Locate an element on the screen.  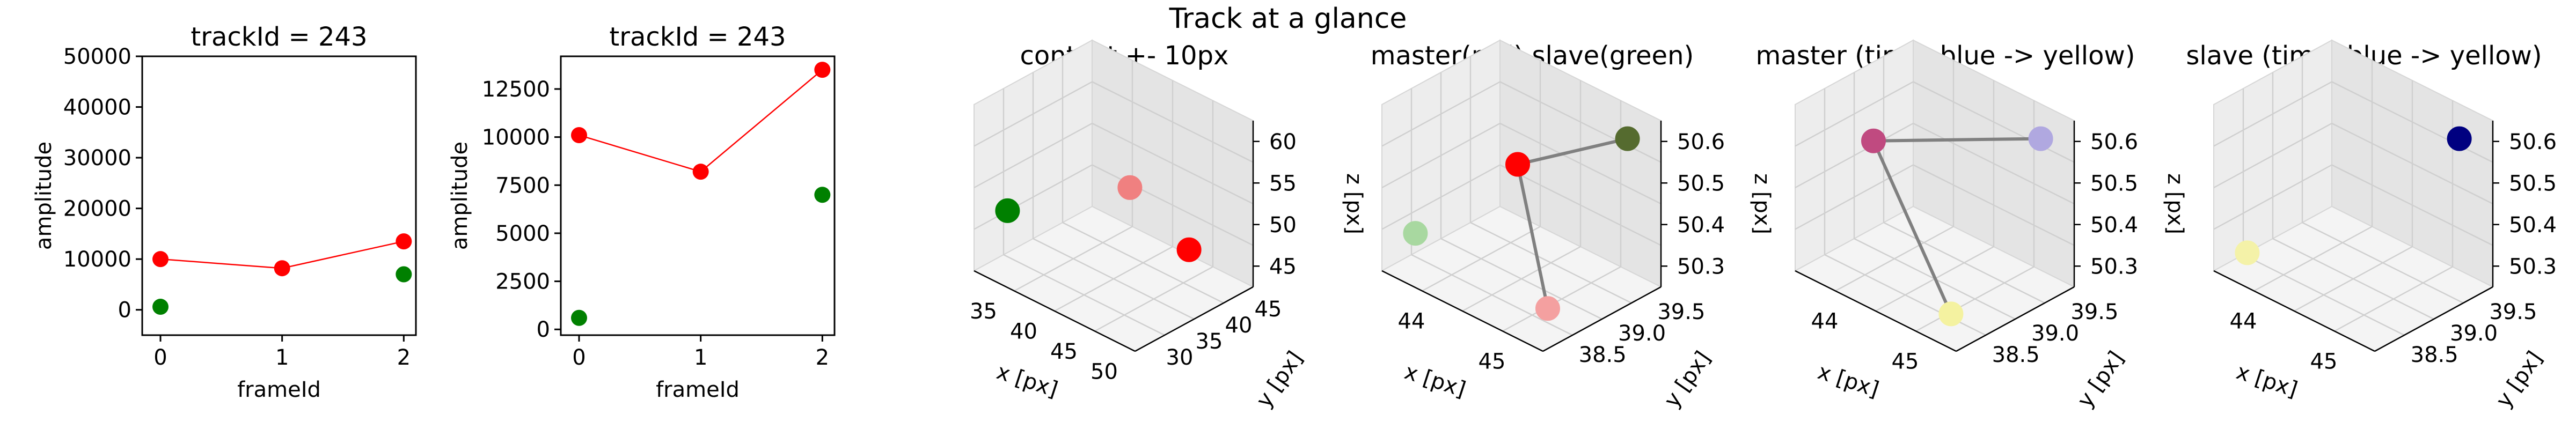
x-tick-label: 0 is located at coordinates (579, 357).